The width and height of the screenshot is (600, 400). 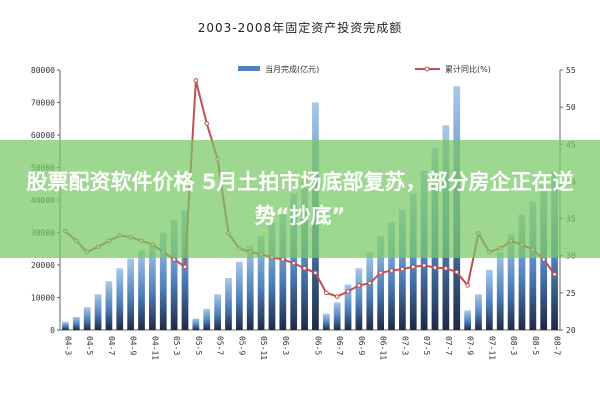 What do you see at coordinates (67, 345) in the screenshot?
I see `x-tick-label: 04-3` at bounding box center [67, 345].